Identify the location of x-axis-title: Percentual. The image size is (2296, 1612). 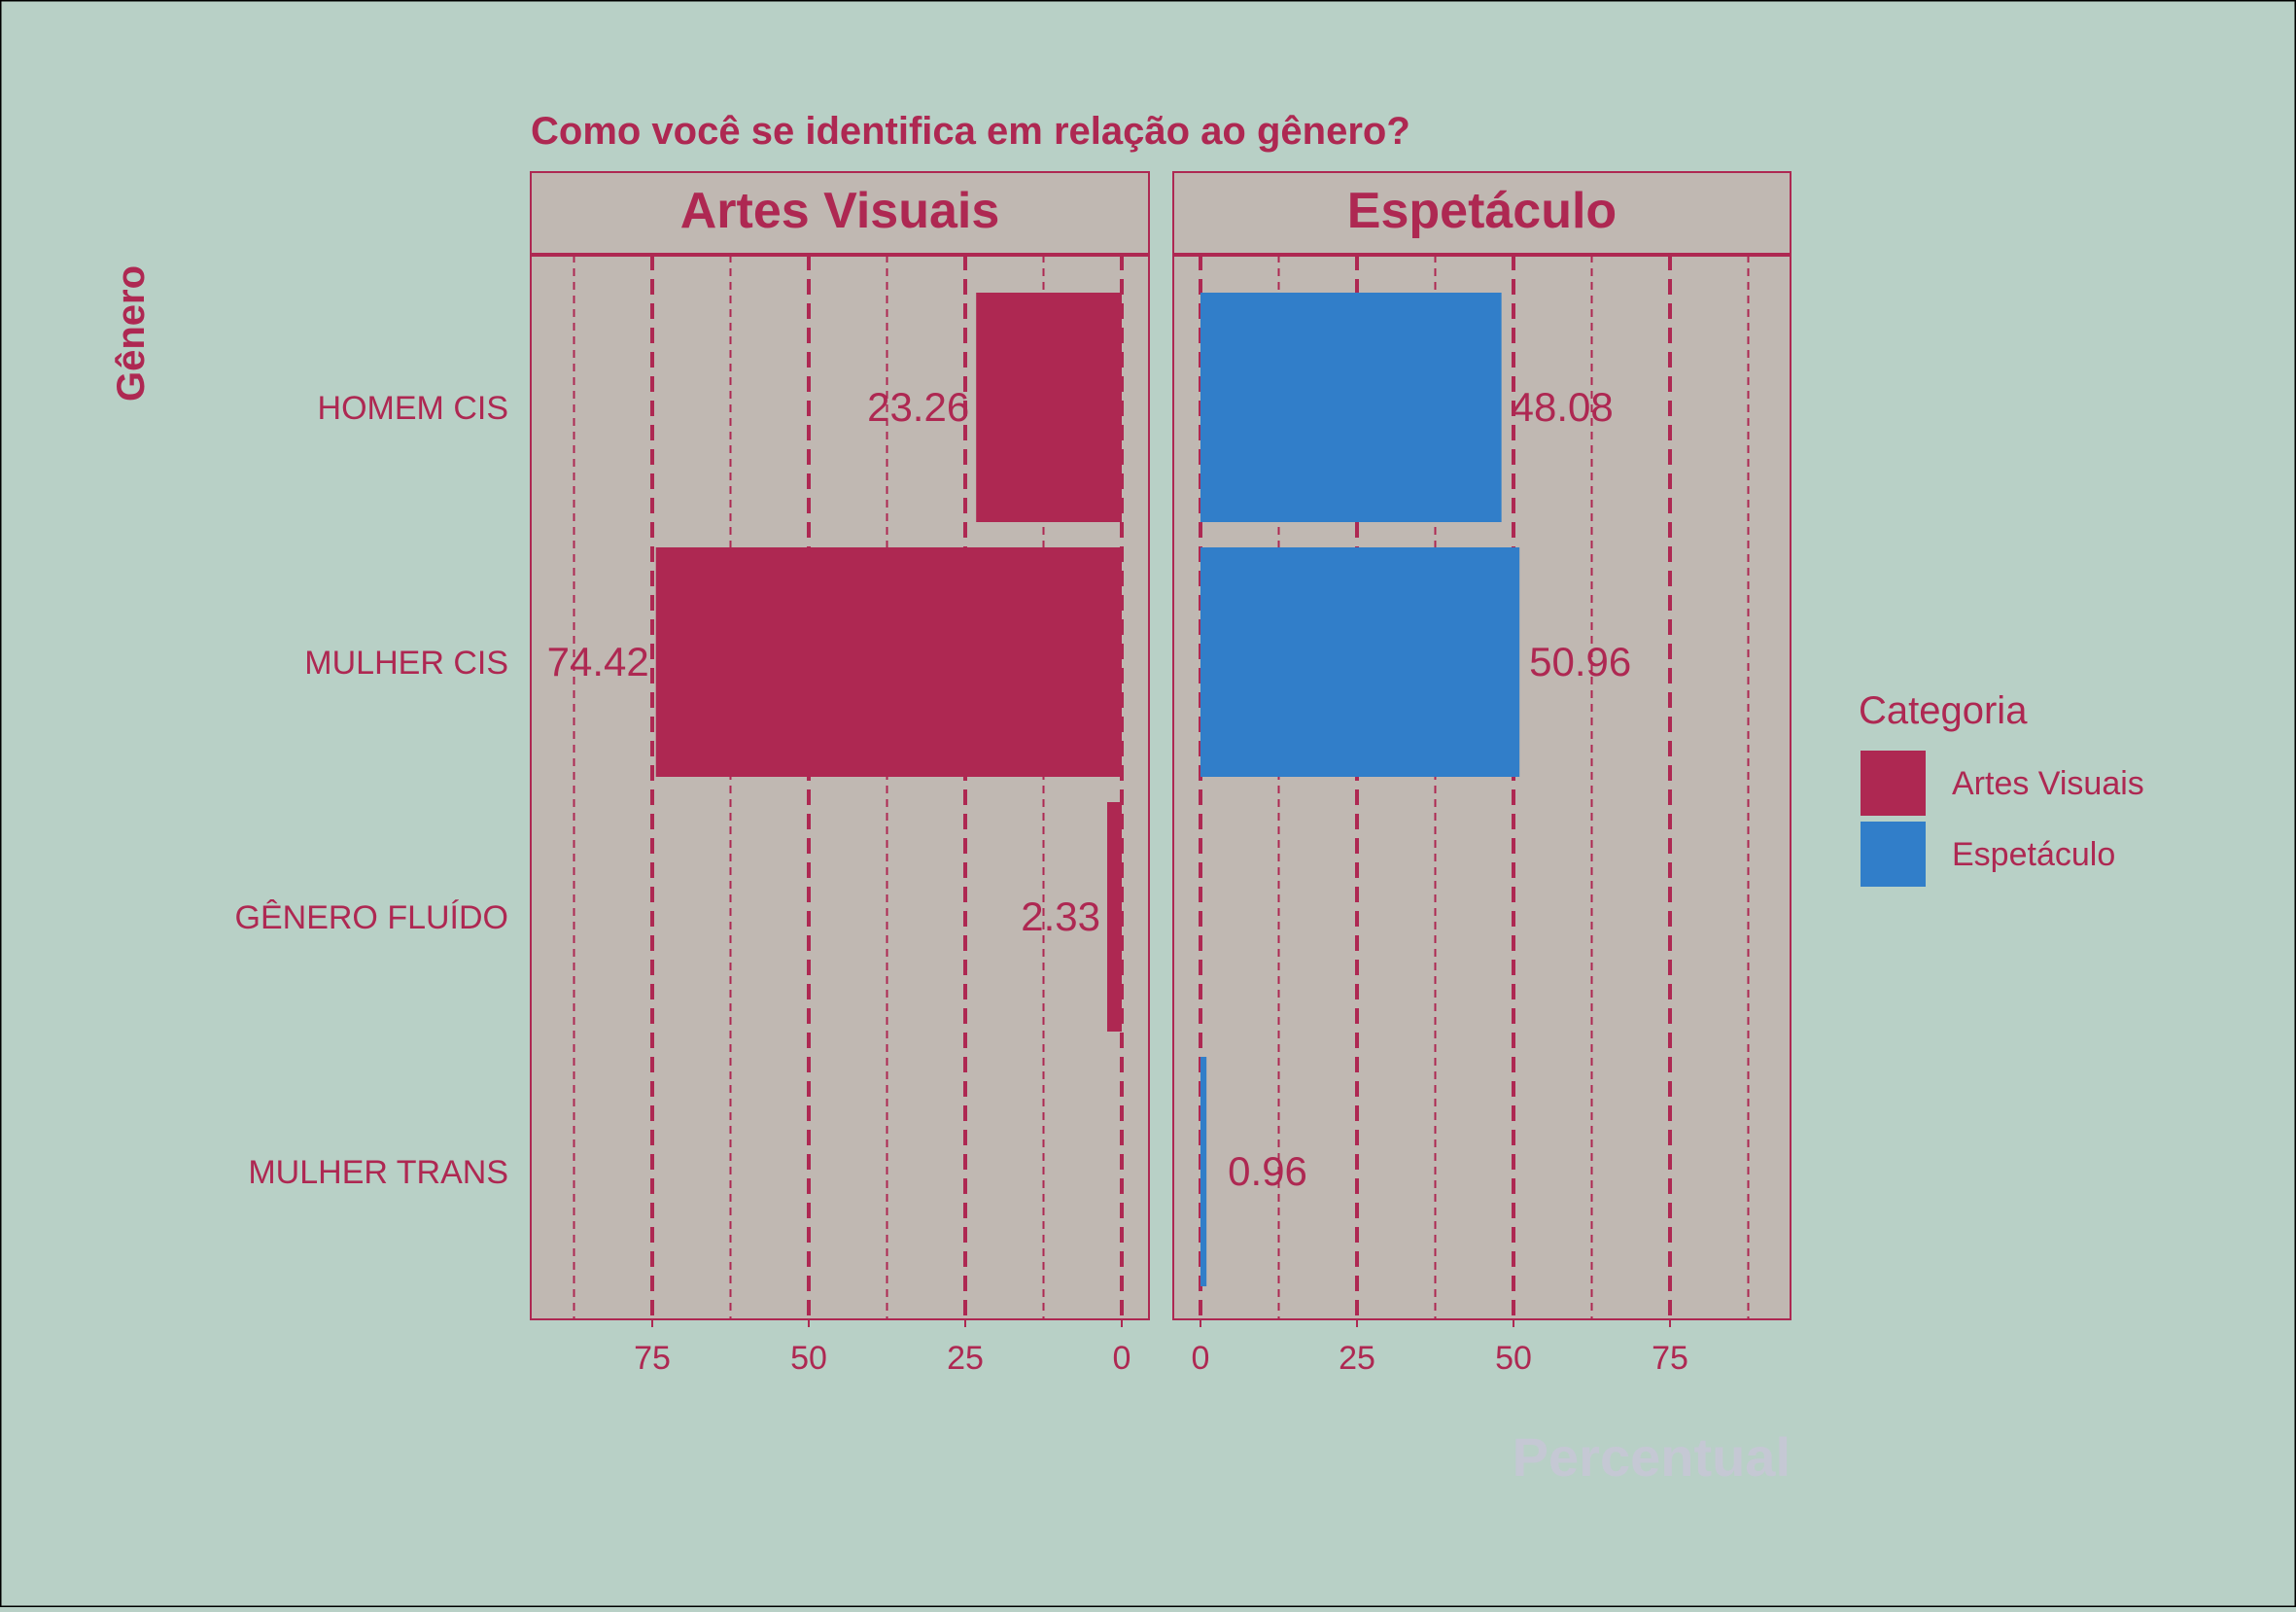
(1652, 1457).